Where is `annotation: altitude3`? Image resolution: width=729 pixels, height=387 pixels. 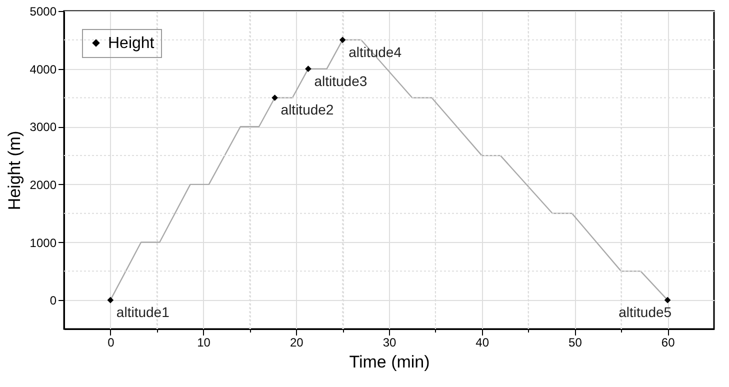 annotation: altitude3 is located at coordinates (341, 80).